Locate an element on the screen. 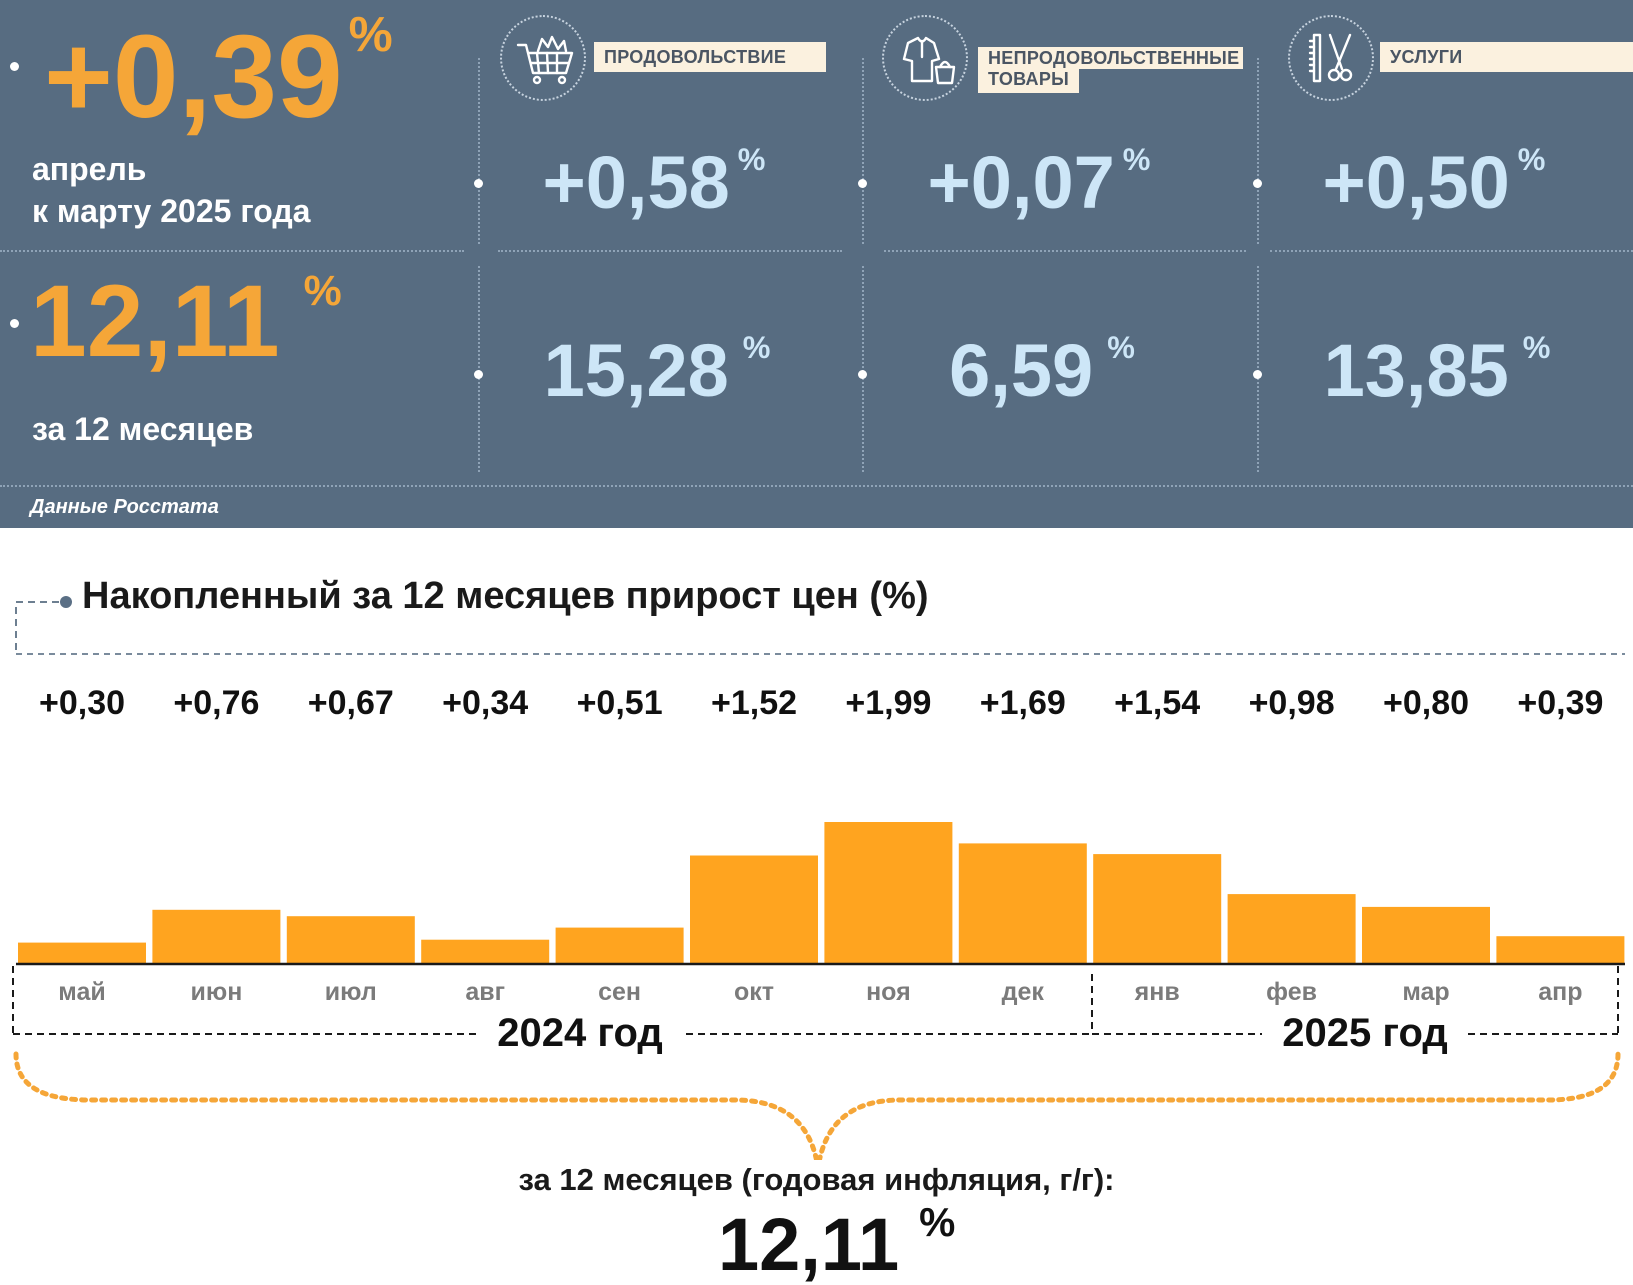  annual-caption: за 12 месяцев is located at coordinates (143, 429).